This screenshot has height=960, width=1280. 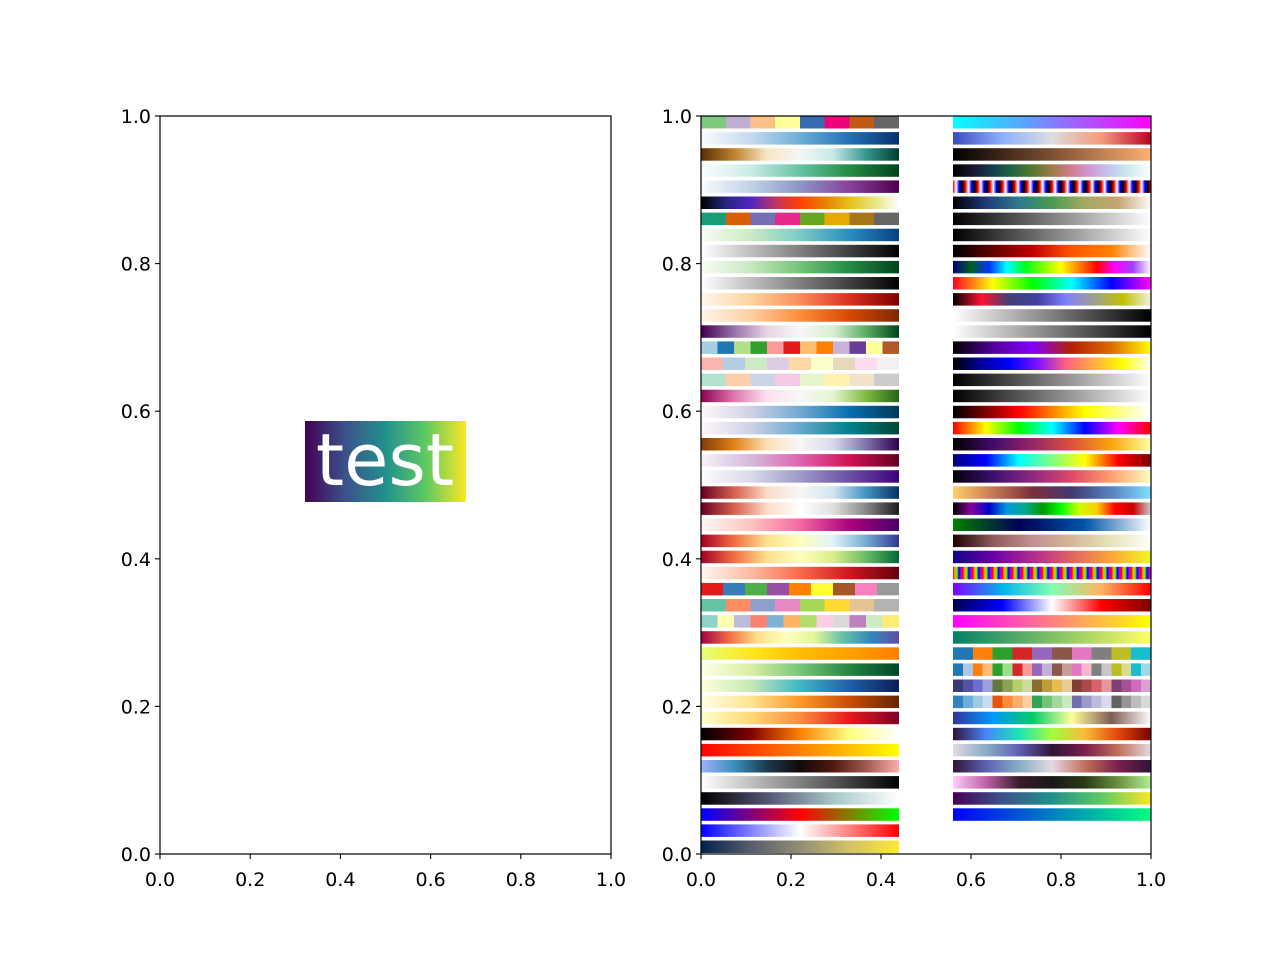 I want to click on annotation-gradient-box, so click(x=385, y=461).